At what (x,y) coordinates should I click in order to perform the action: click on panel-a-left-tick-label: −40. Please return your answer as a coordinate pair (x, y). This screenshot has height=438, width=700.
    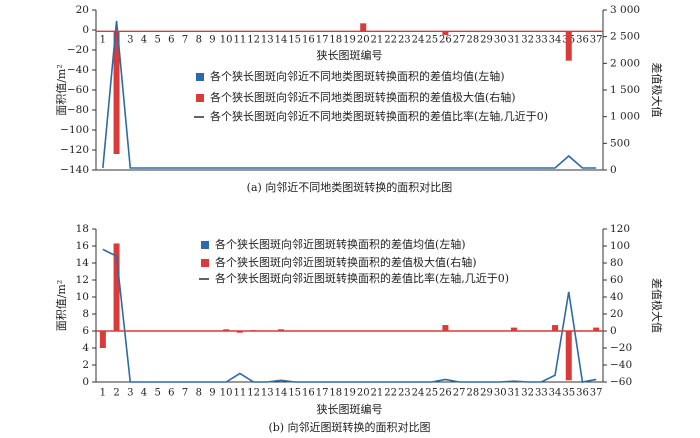
    Looking at the image, I should click on (78, 70).